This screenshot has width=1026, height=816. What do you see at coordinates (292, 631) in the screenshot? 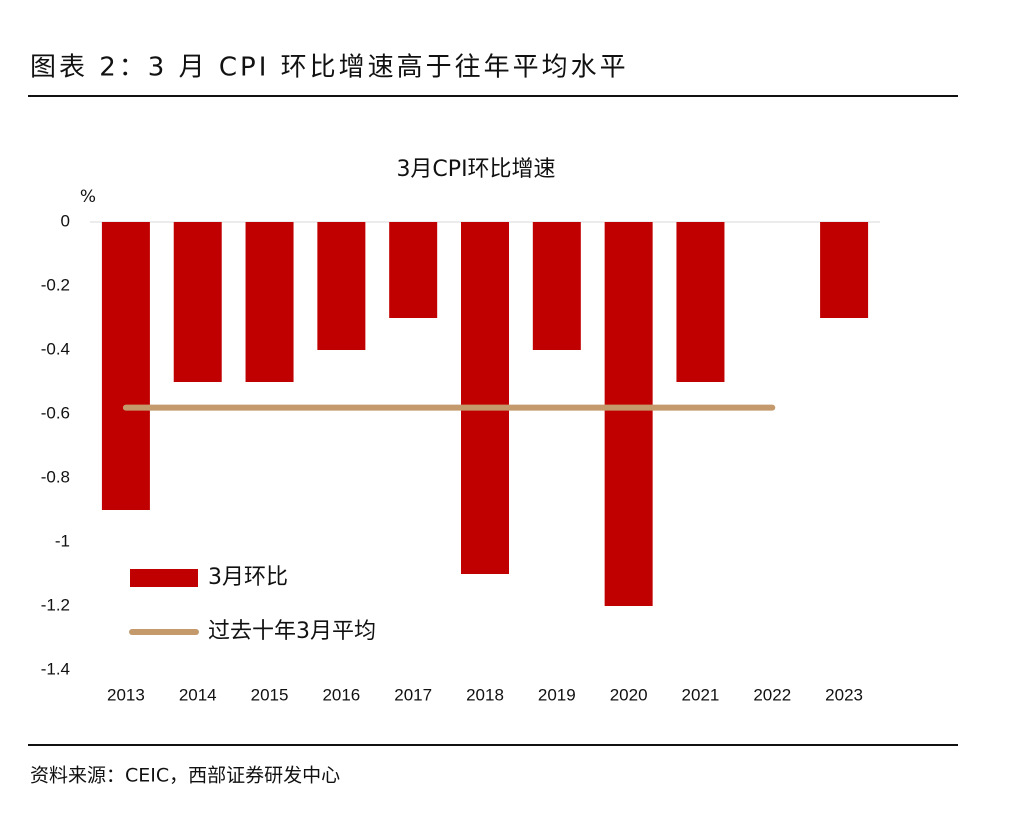
I see `legend-label: 过去十年3月平均` at bounding box center [292, 631].